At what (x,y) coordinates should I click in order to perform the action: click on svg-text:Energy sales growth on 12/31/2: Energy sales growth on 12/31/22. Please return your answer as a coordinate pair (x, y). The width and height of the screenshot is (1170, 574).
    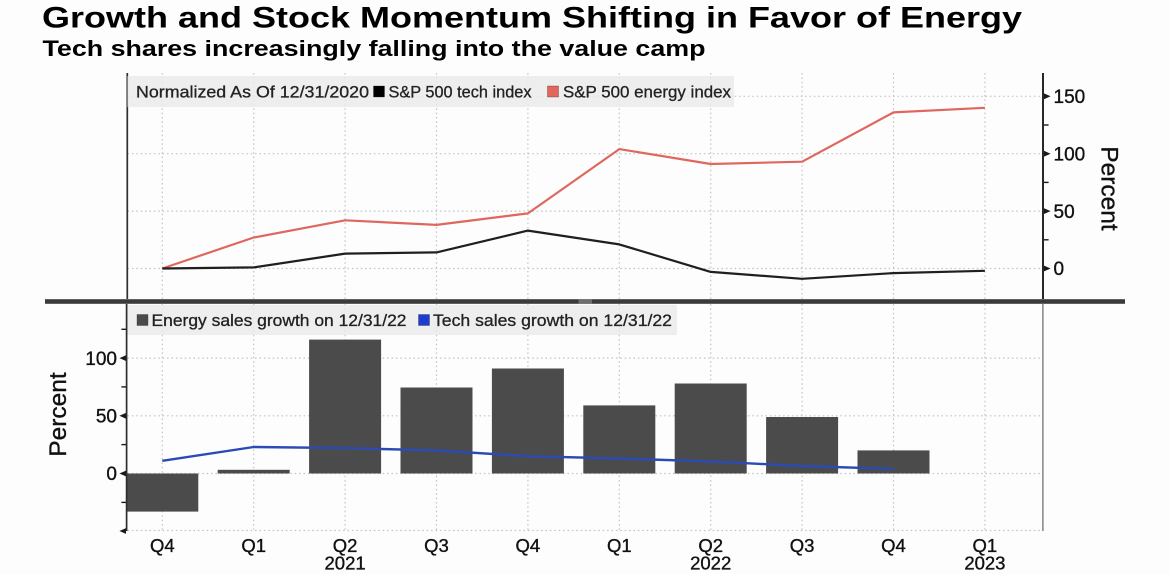
    Looking at the image, I should click on (279, 320).